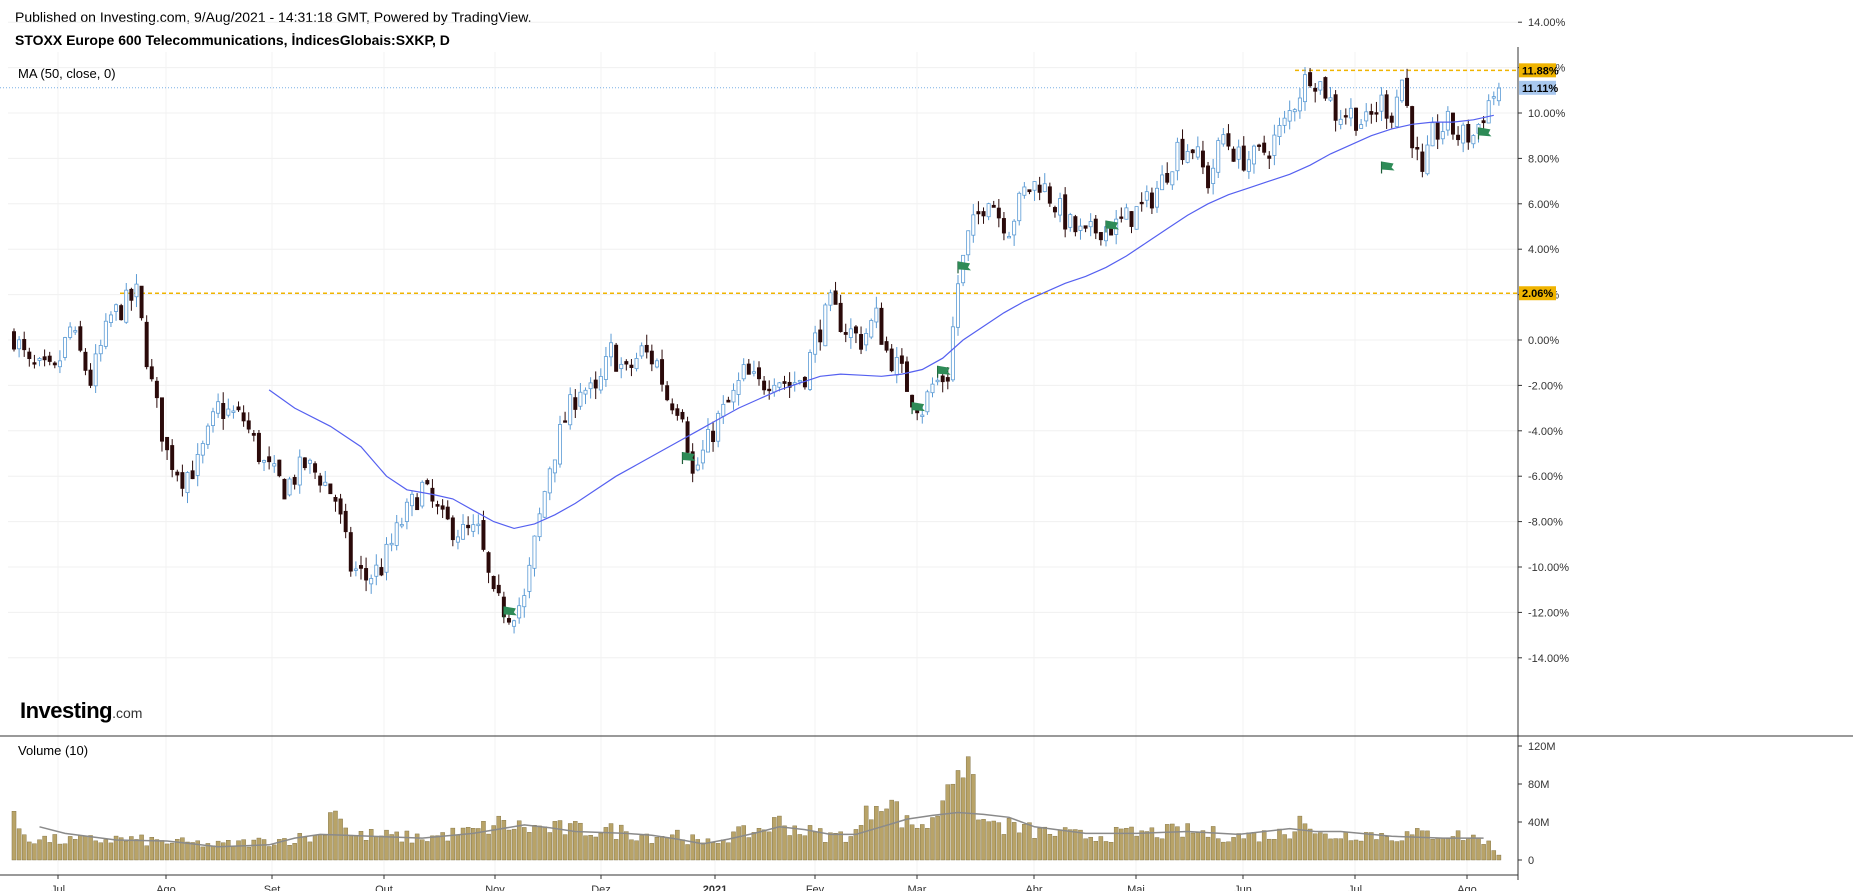 This screenshot has height=891, width=1853. I want to click on volume-study-label: Volume (10), so click(53, 750).